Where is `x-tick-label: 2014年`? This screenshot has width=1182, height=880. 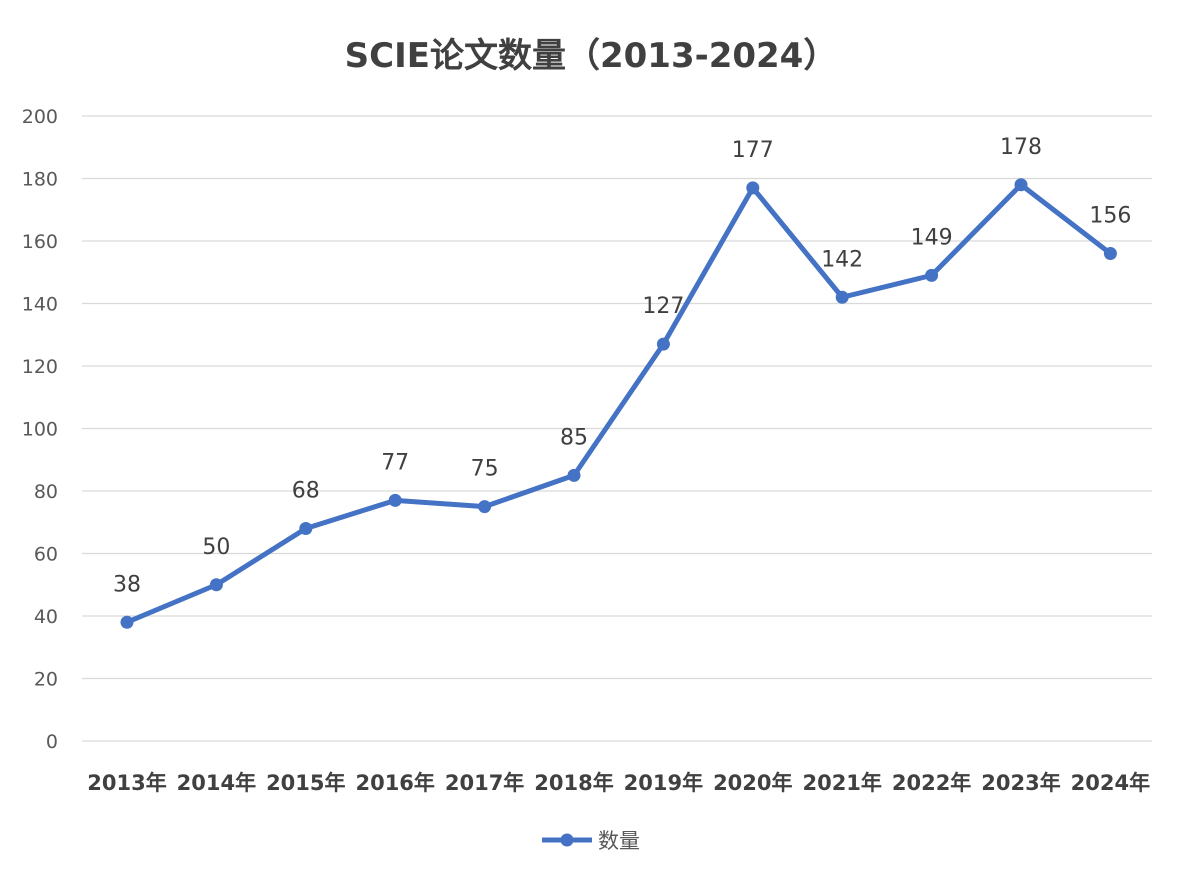 x-tick-label: 2014年 is located at coordinates (216, 783).